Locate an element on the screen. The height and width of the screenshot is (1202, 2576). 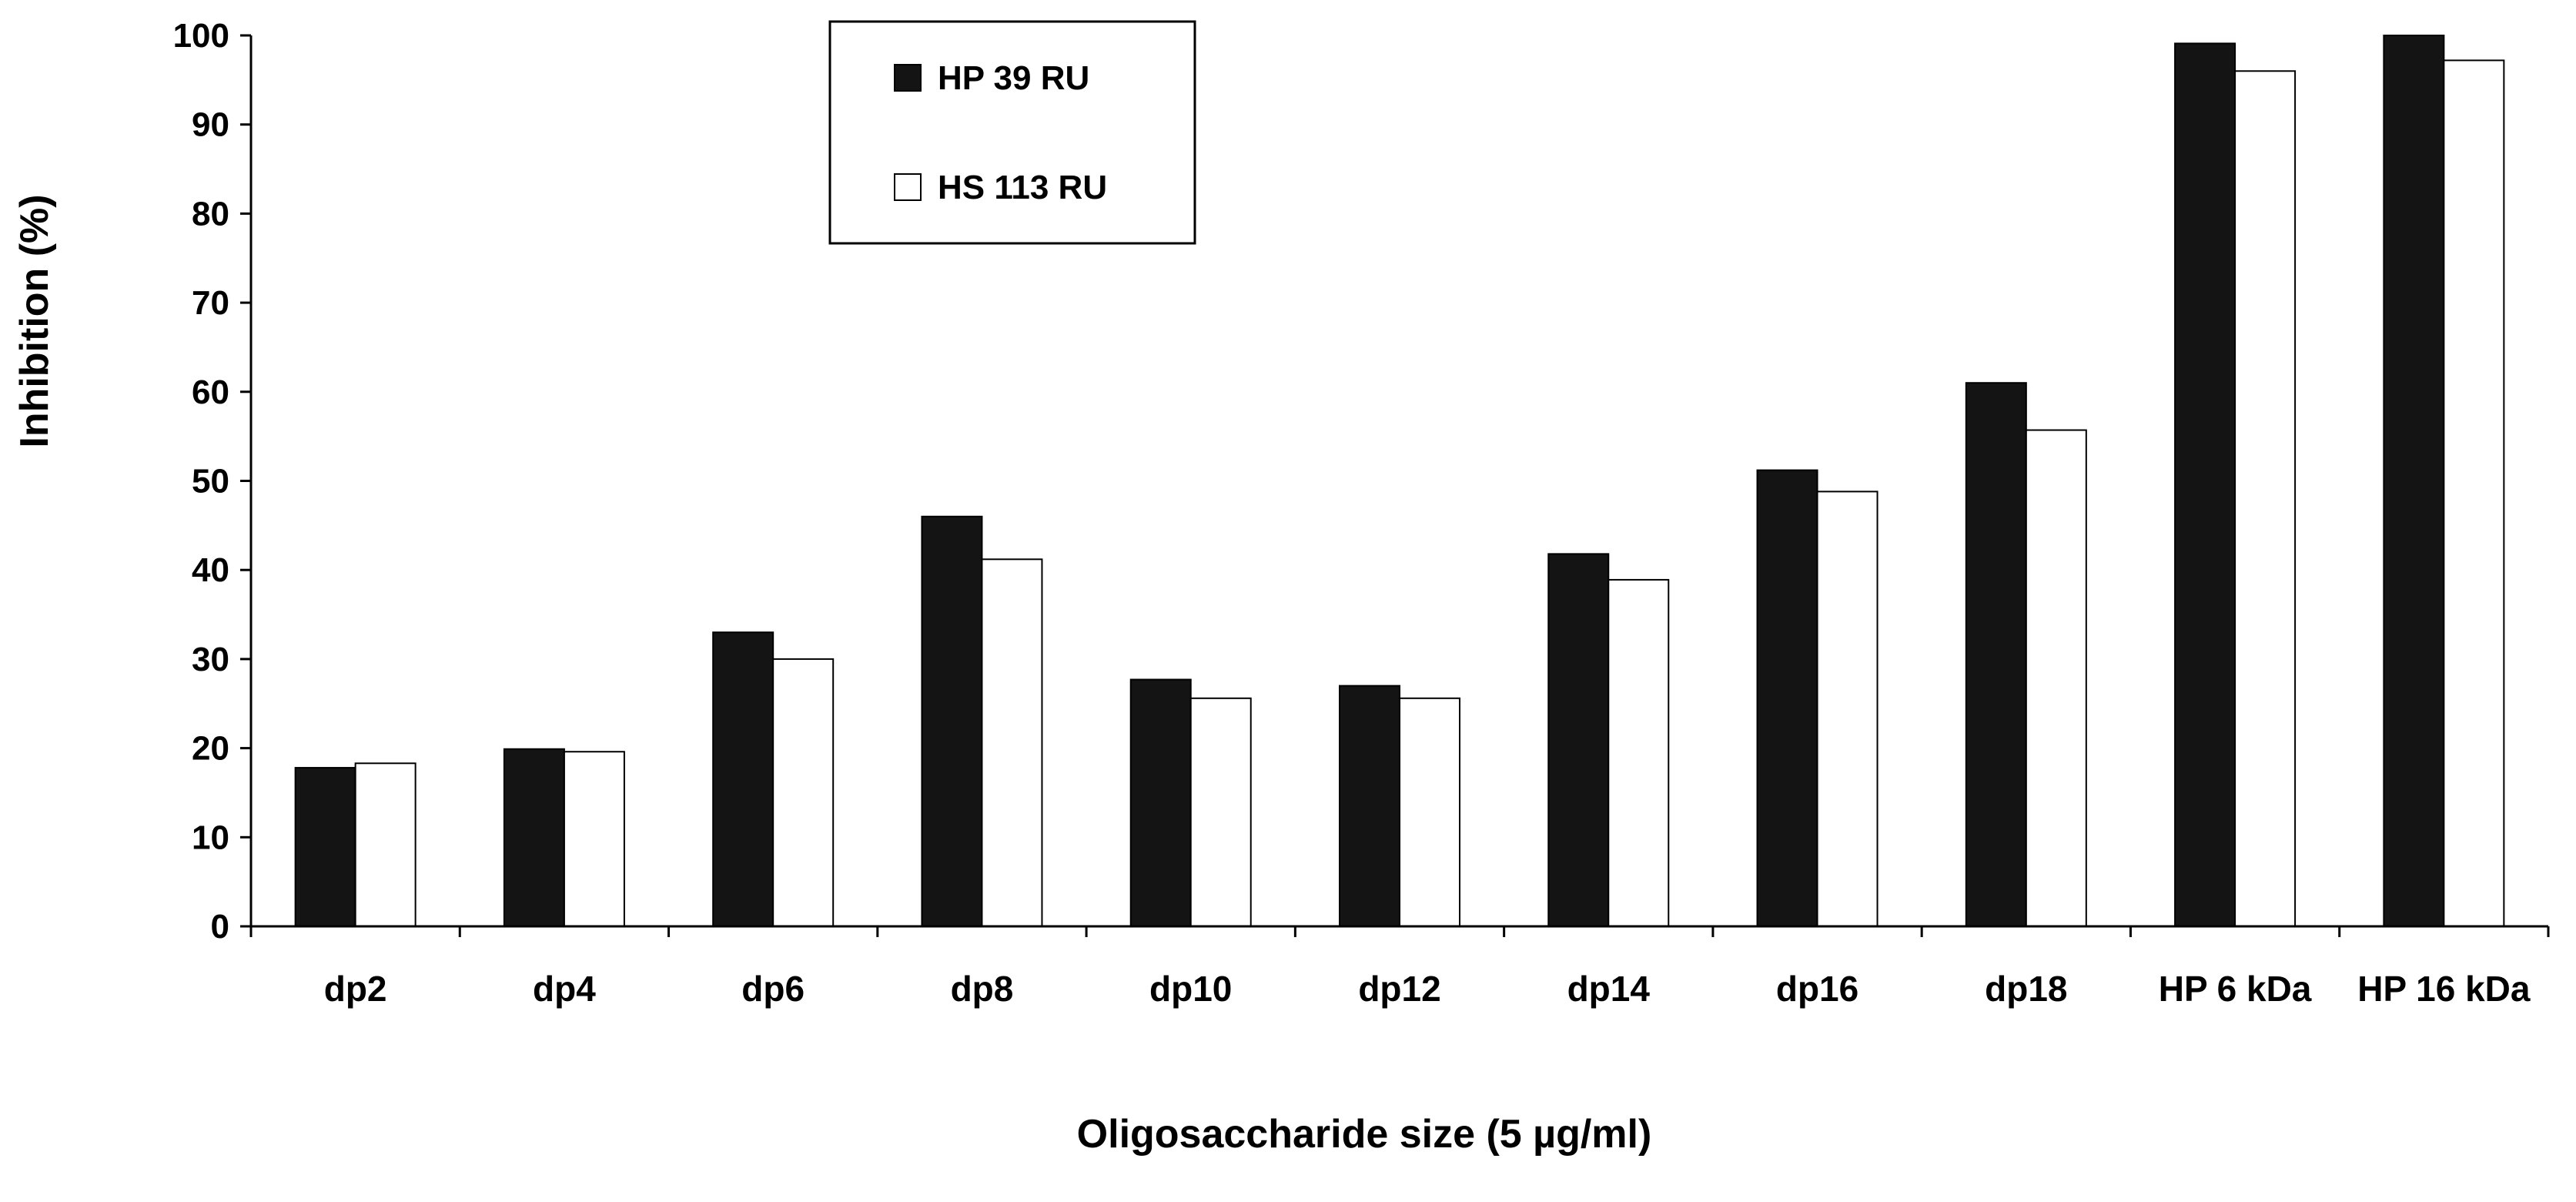
bar-hs-113-ru-dp12 is located at coordinates (1429, 812).